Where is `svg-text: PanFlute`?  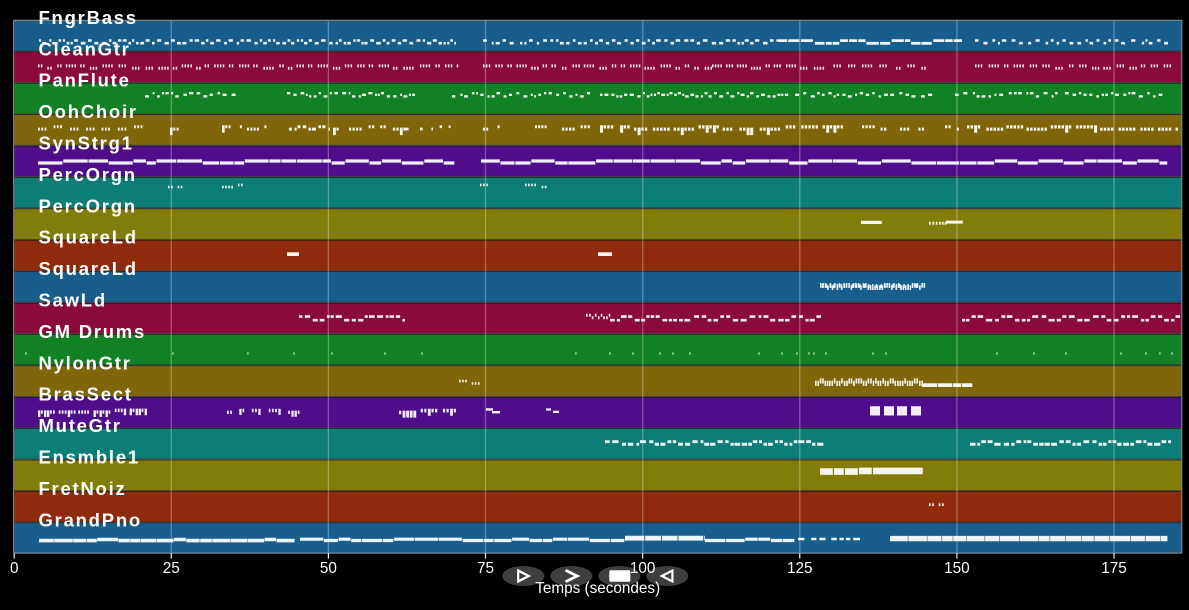 svg-text: PanFlute is located at coordinates (85, 80).